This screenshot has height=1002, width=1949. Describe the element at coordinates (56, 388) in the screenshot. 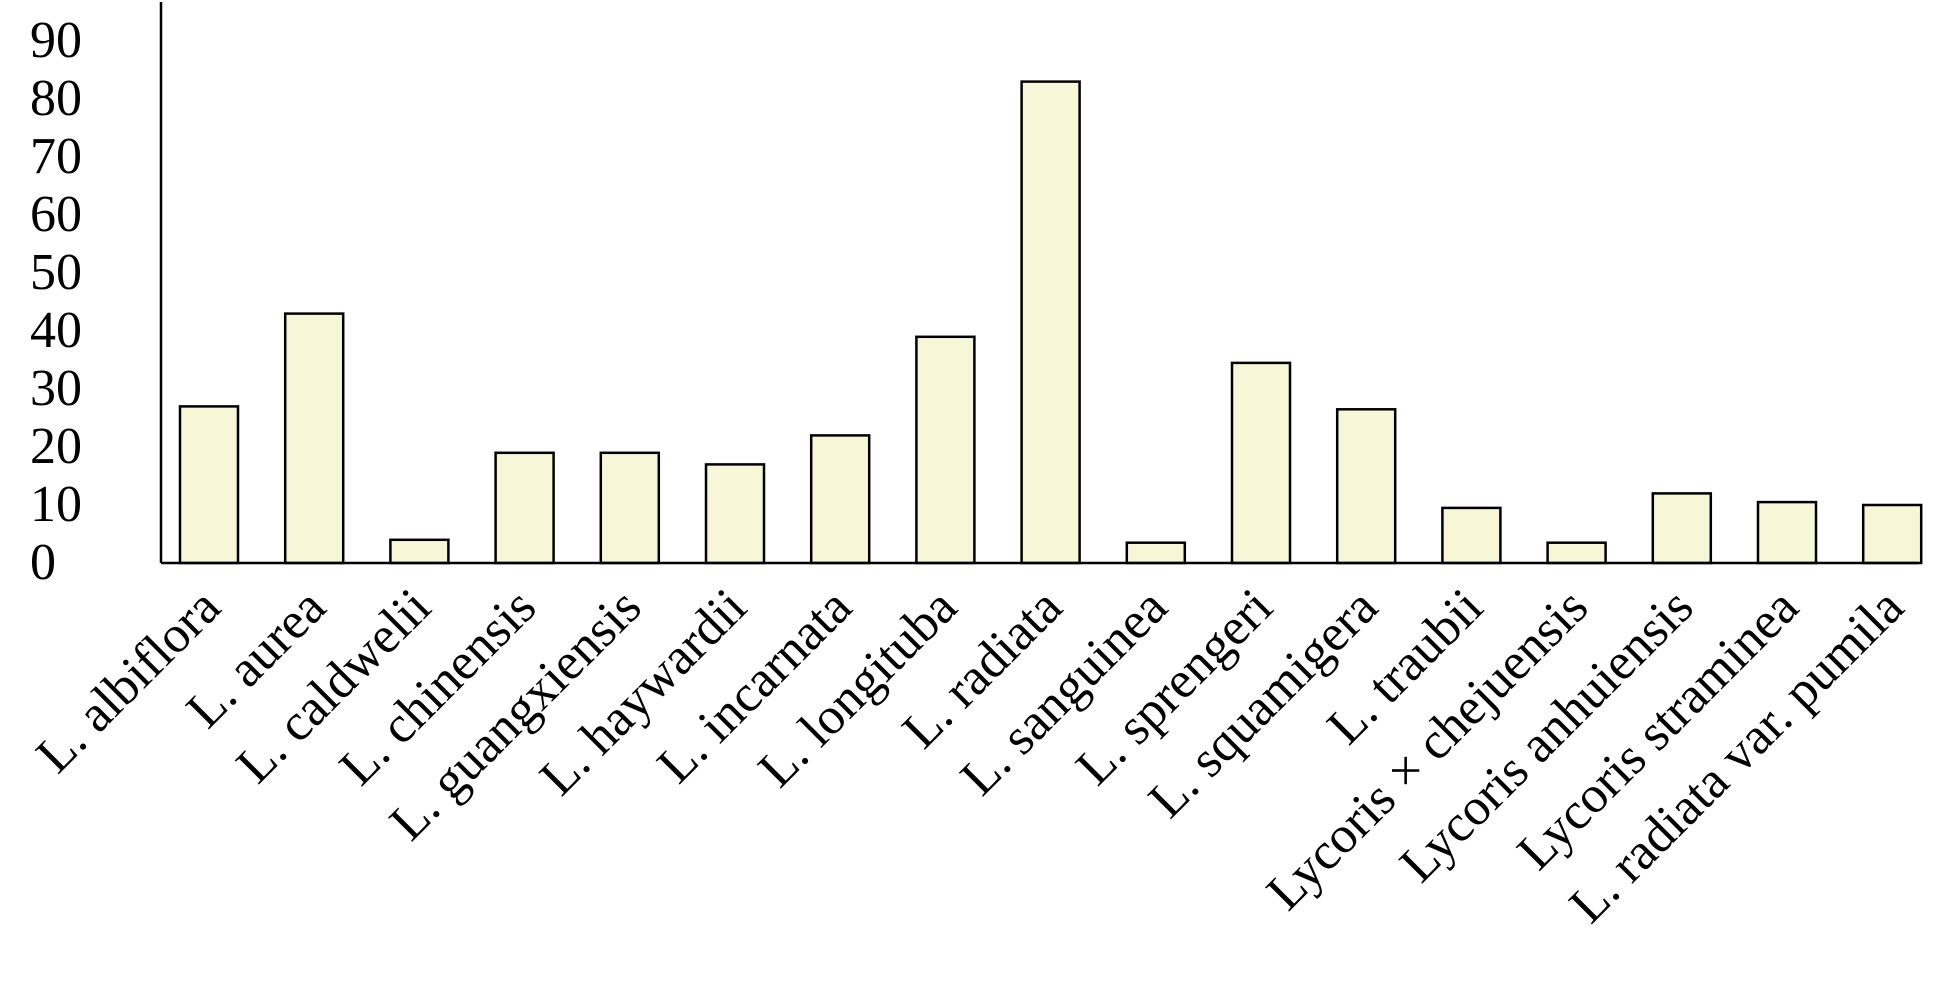

I see `y-tick-label: 30` at that location.